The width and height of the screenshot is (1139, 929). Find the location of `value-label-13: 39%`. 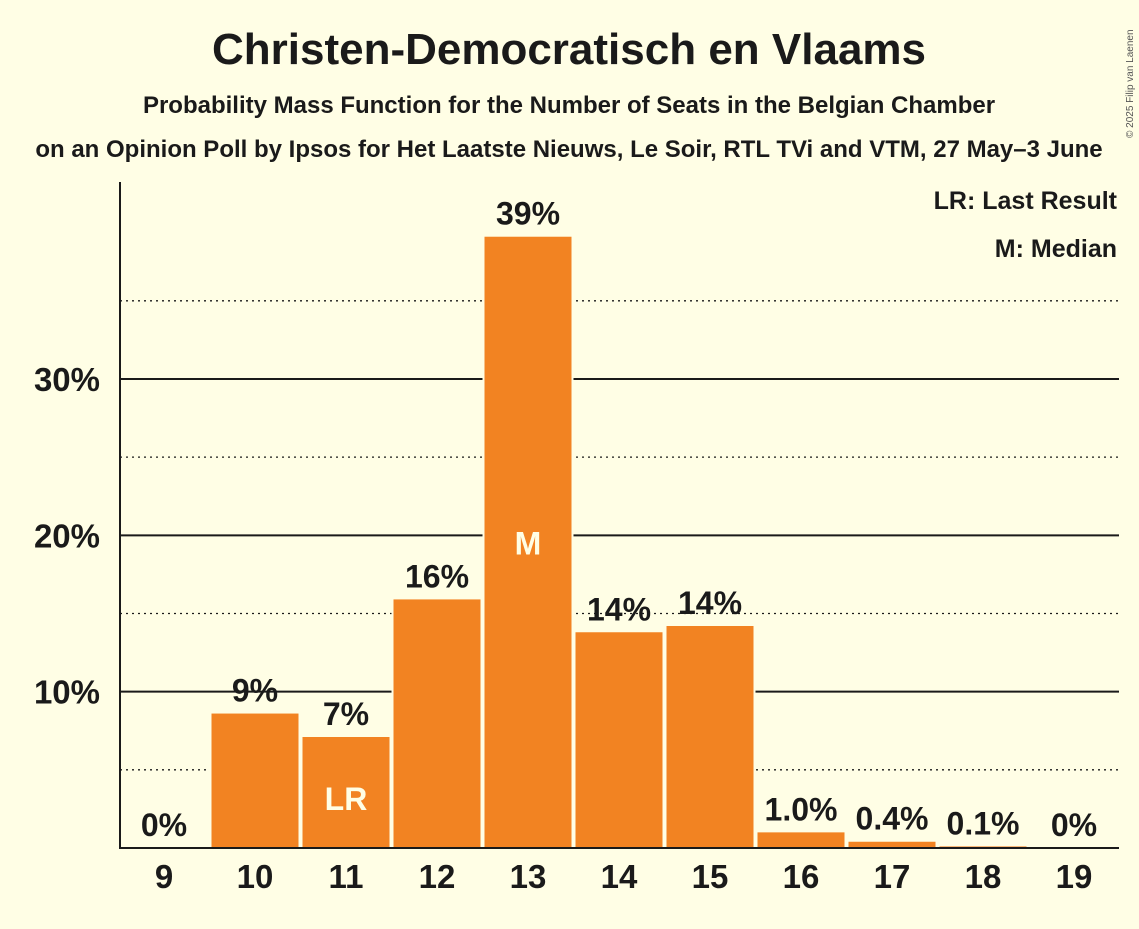

value-label-13: 39% is located at coordinates (528, 214).